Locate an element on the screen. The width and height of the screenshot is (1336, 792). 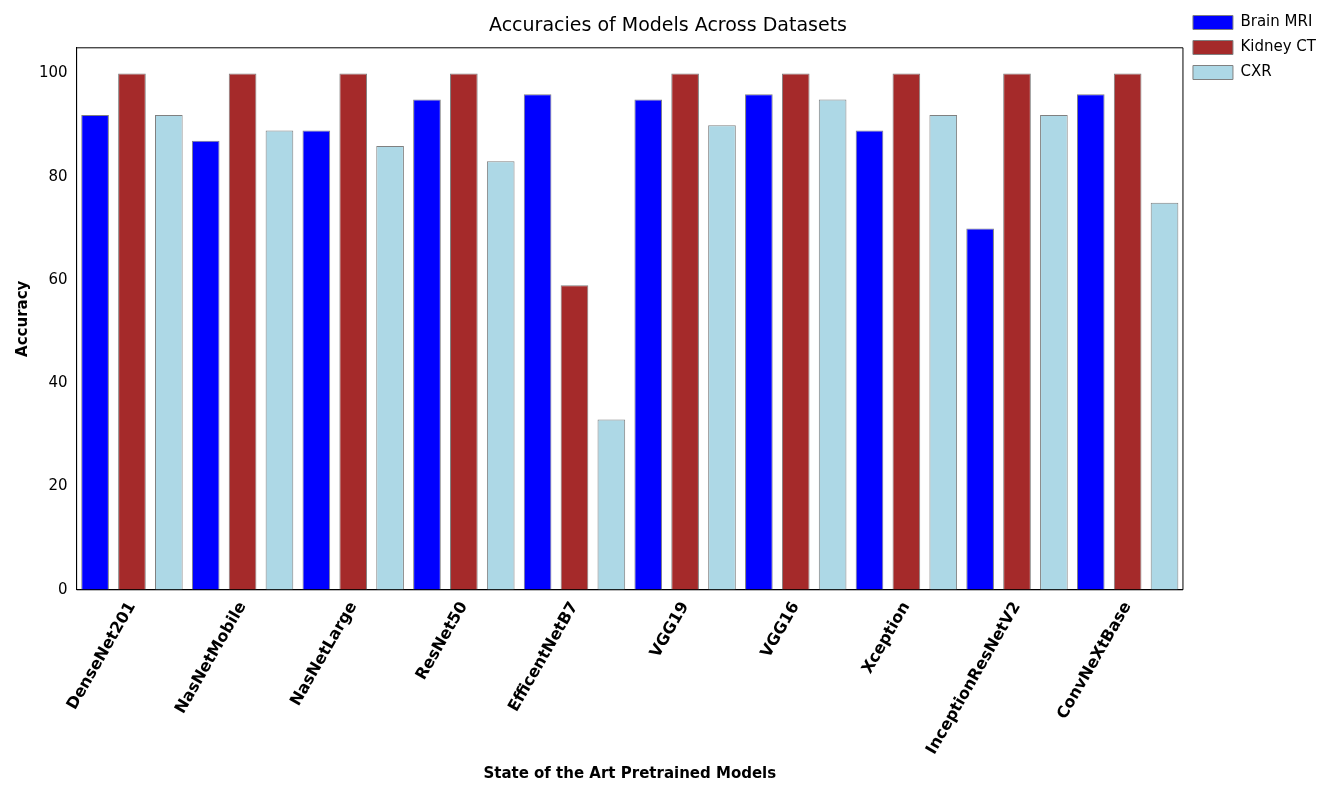
y-tick-label: 80 is located at coordinates (58, 175).